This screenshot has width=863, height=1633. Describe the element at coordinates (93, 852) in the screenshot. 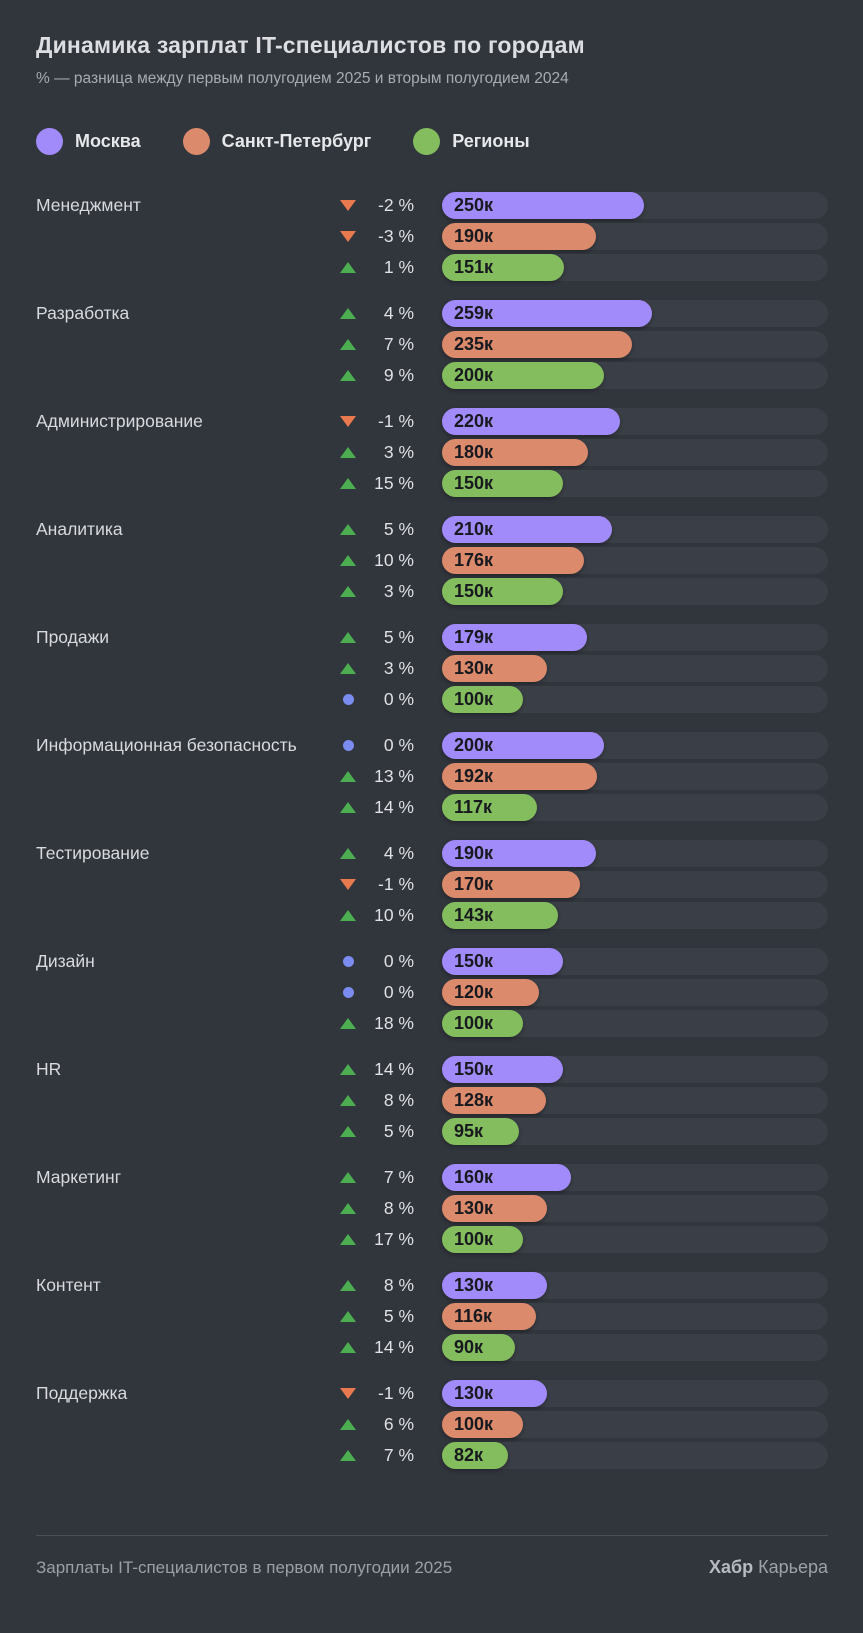

I see `category-label: Тестирование` at that location.